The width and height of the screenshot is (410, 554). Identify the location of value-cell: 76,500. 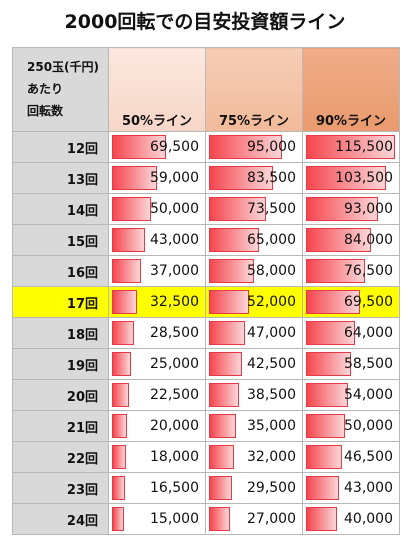
(351, 271).